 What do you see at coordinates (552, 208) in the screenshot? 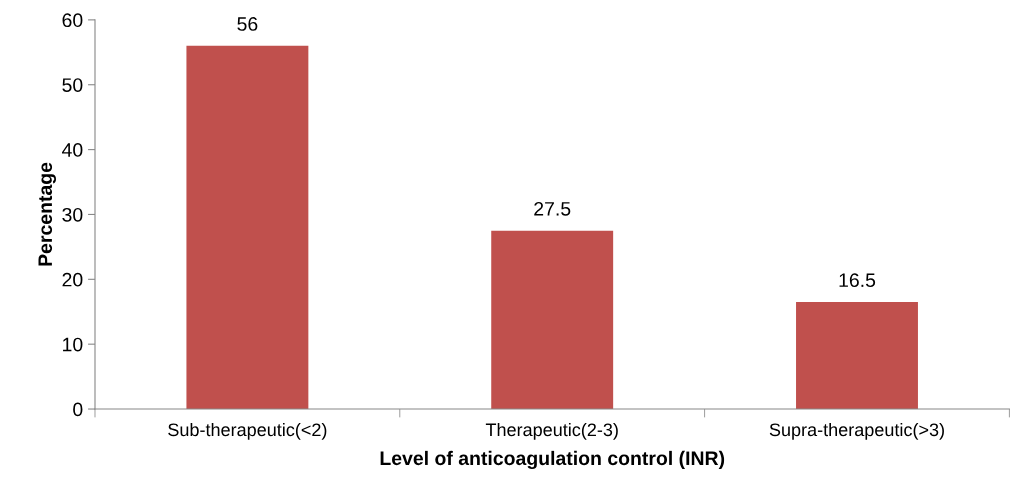
I see `data-label: 27.5` at bounding box center [552, 208].